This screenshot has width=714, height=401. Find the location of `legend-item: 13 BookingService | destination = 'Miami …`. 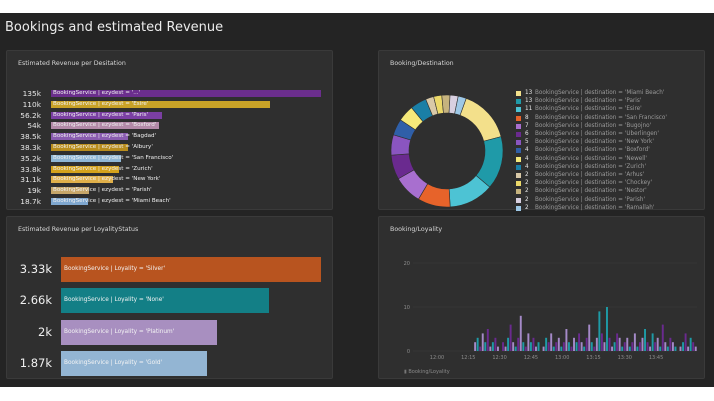

legend-item: 13 BookingService | destination = 'Miami … is located at coordinates (608, 93).